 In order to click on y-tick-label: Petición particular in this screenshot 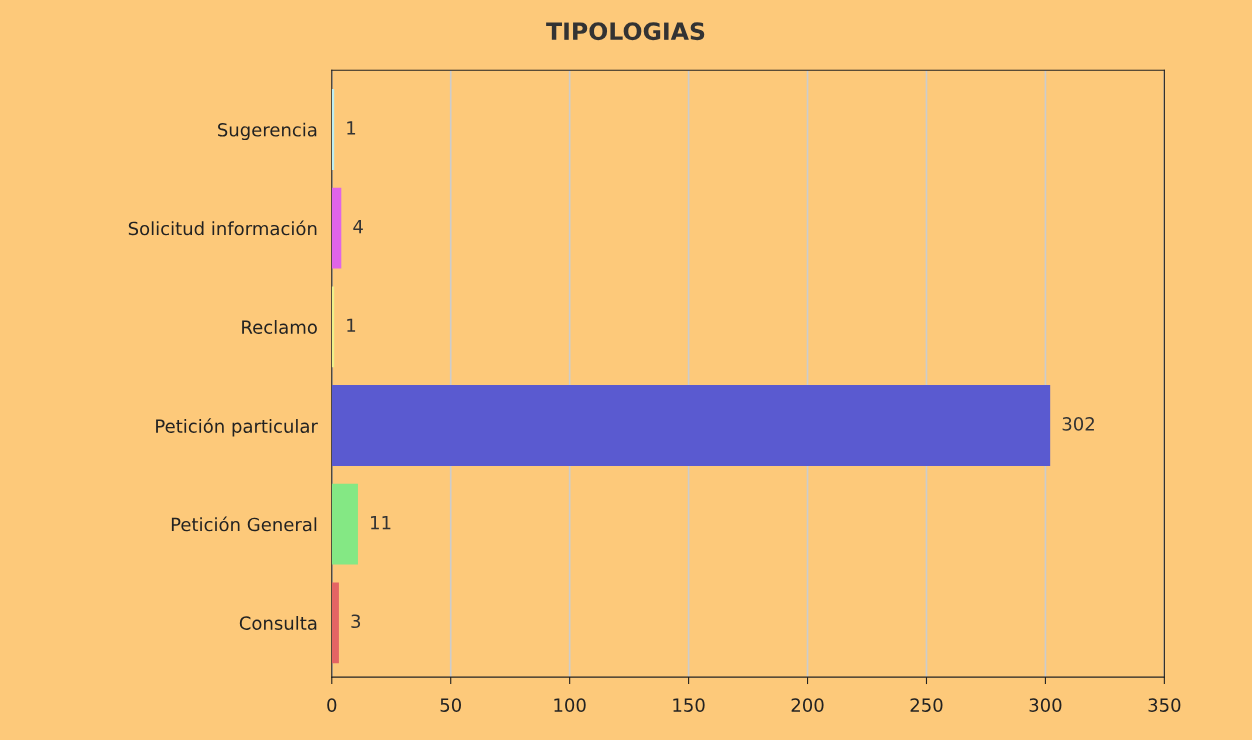, I will do `click(237, 427)`.